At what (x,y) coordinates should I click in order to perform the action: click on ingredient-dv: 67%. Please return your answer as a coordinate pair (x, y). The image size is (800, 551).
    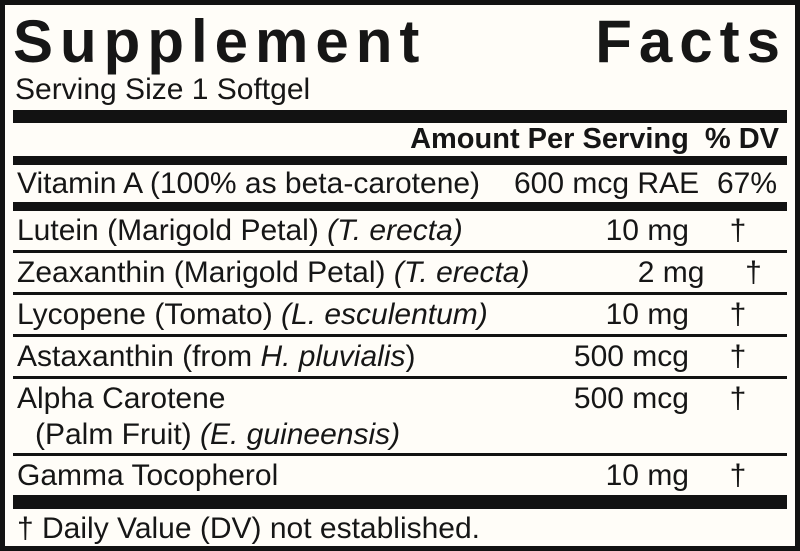
    Looking at the image, I should click on (746, 183).